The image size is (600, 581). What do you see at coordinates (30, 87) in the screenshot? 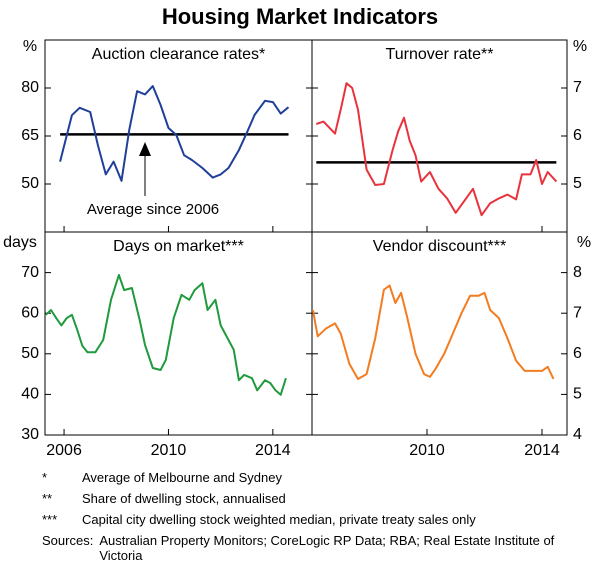
I see `y-tick-label: 80` at bounding box center [30, 87].